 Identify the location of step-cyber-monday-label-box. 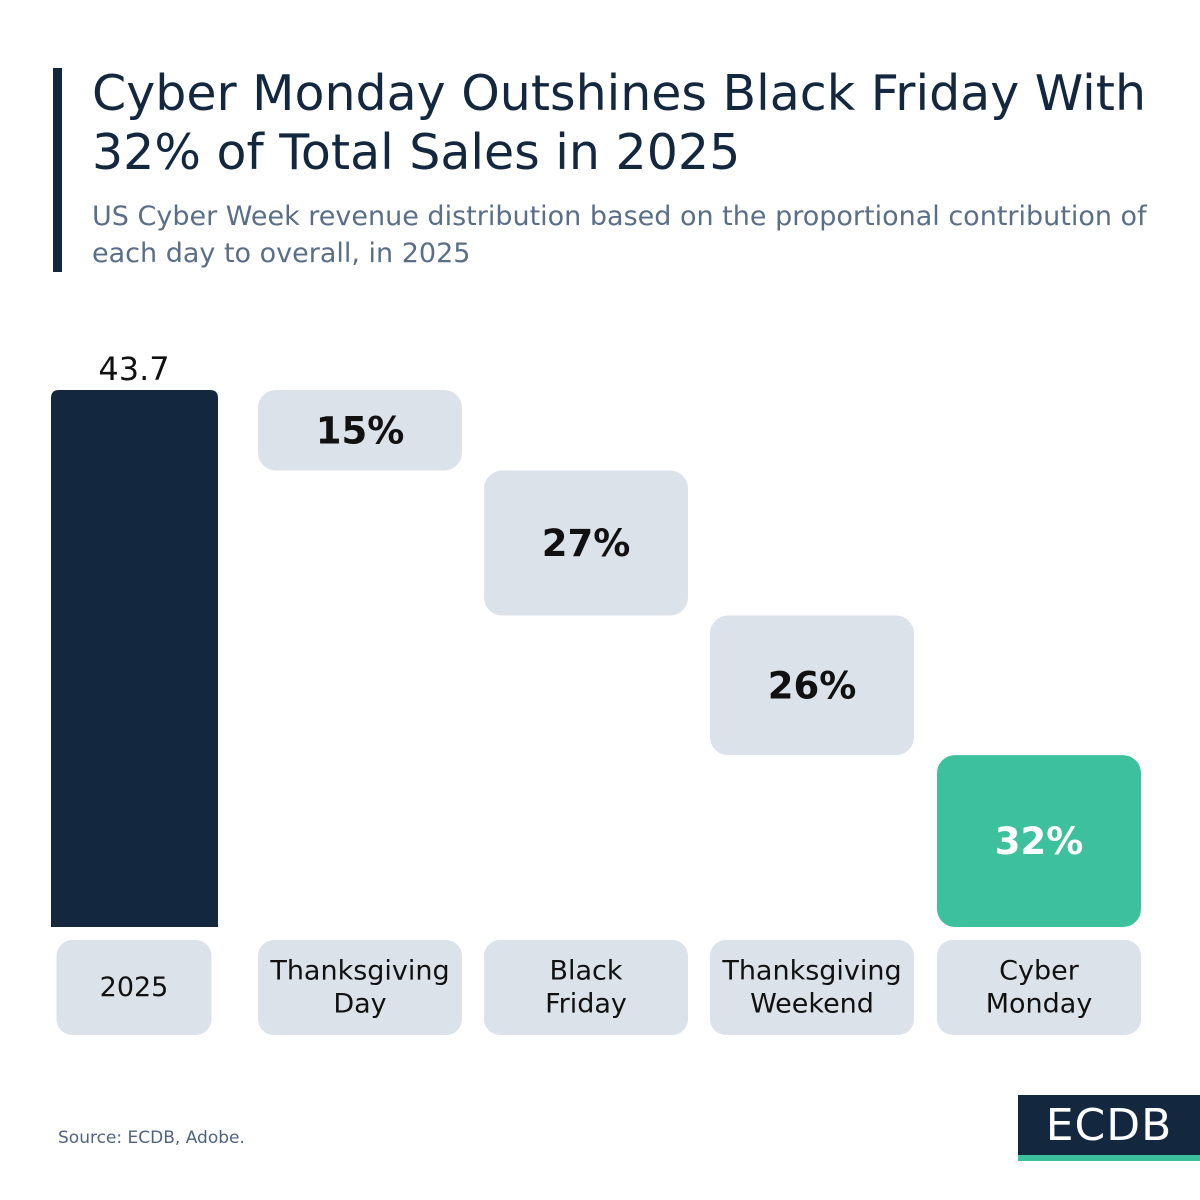
(1039, 987).